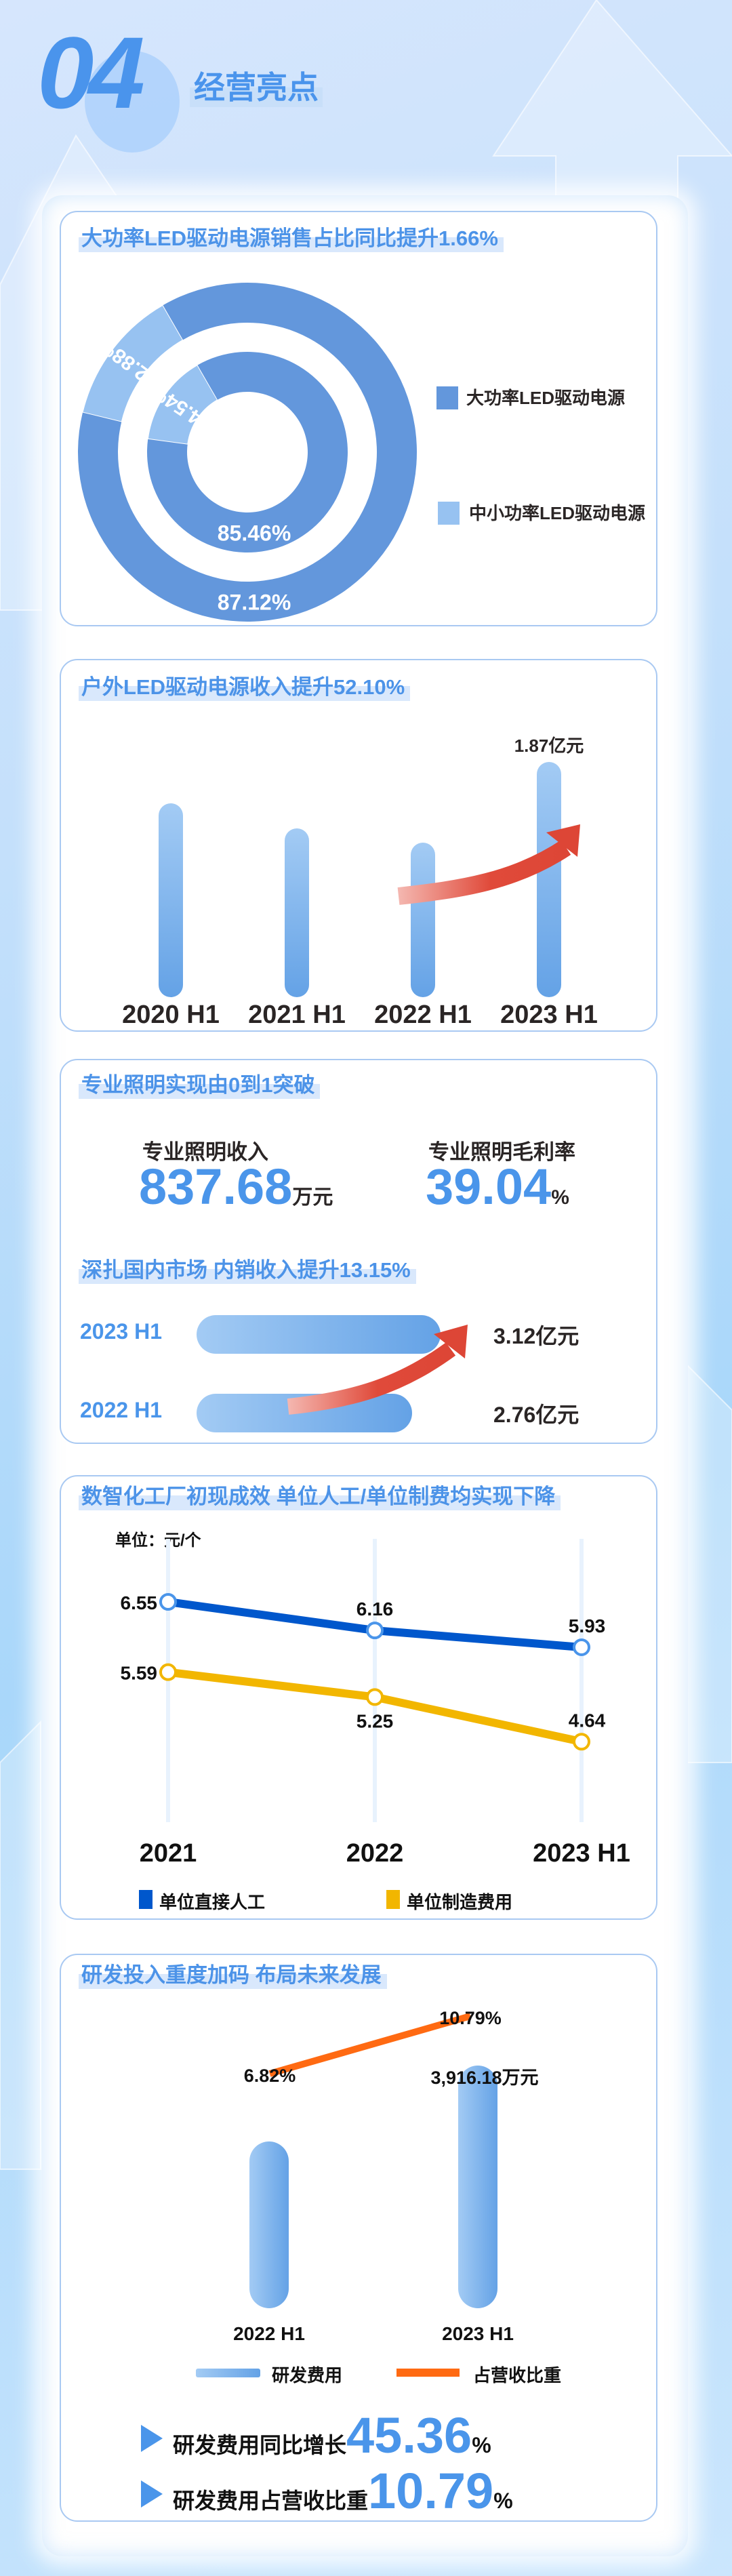 The image size is (732, 2576). I want to click on stat-revenue: 837.68万元, so click(236, 1186).